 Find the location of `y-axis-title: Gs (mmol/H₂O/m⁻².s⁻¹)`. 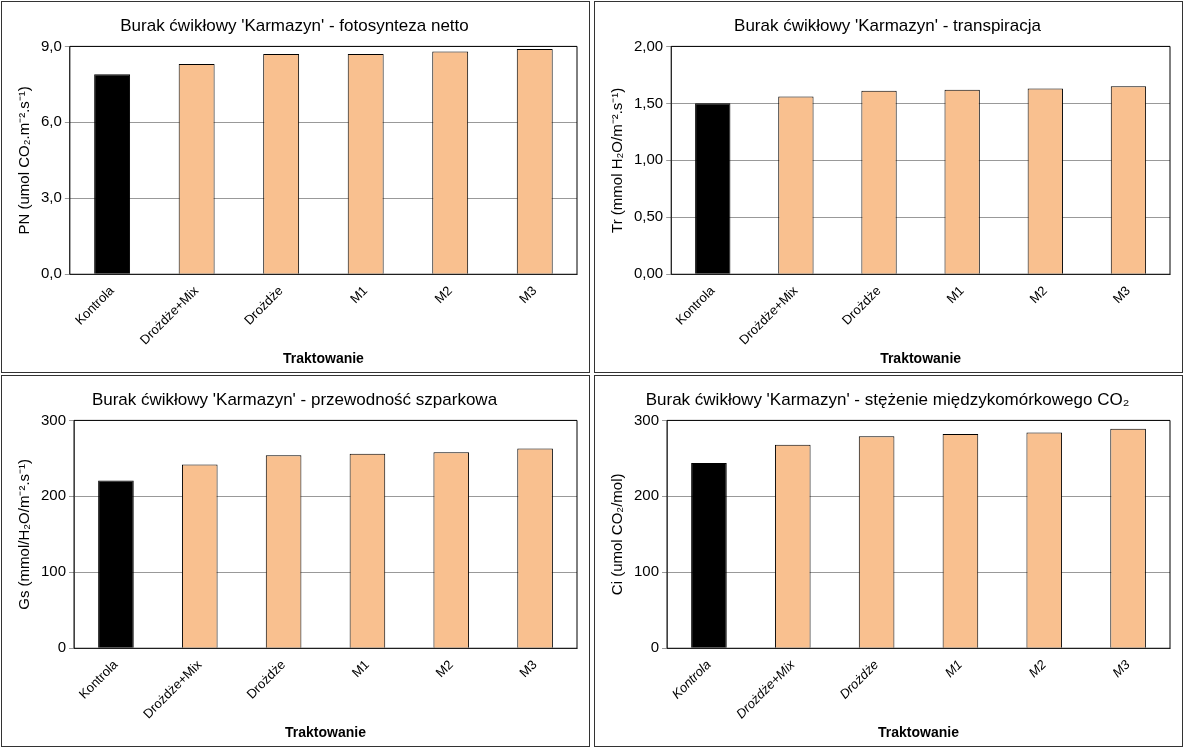

y-axis-title: Gs (mmol/H₂O/m⁻².s⁻¹) is located at coordinates (24, 534).